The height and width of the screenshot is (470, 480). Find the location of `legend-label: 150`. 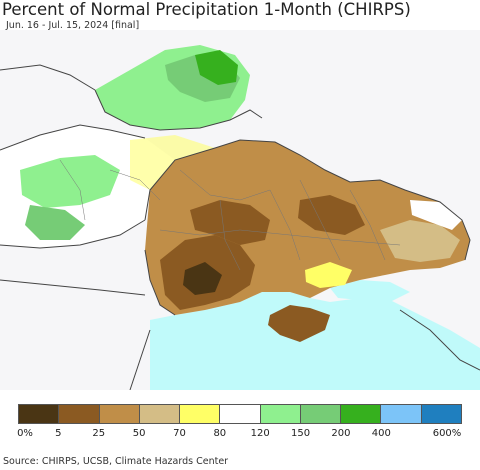

legend-label: 150 is located at coordinates (300, 433).